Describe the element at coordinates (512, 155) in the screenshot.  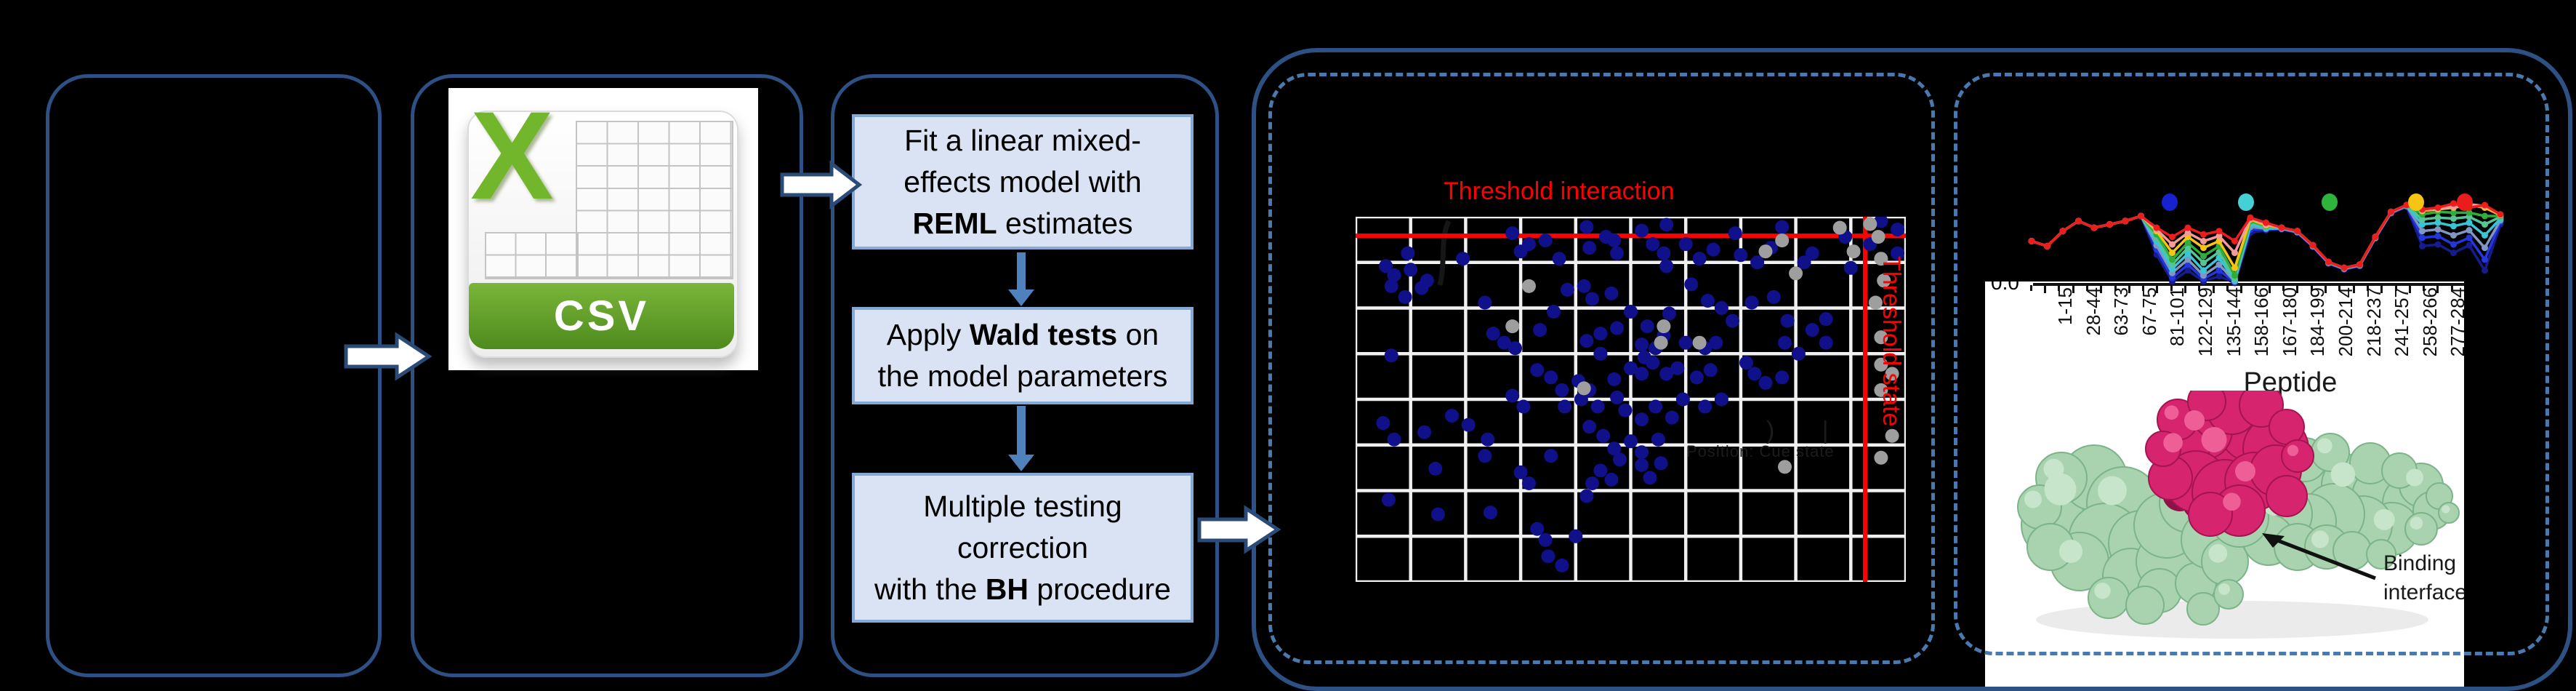
I see `excel-x-icon: X` at that location.